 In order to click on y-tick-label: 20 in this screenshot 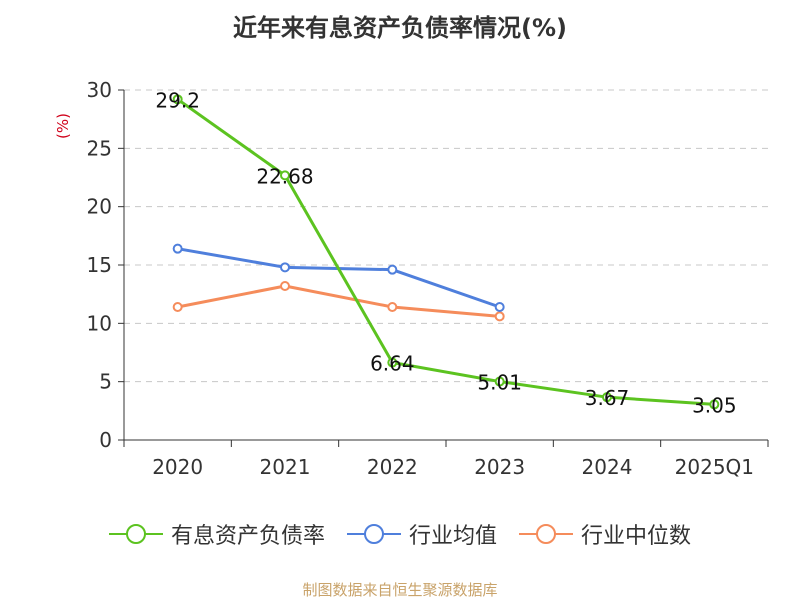, I will do `click(99, 207)`.